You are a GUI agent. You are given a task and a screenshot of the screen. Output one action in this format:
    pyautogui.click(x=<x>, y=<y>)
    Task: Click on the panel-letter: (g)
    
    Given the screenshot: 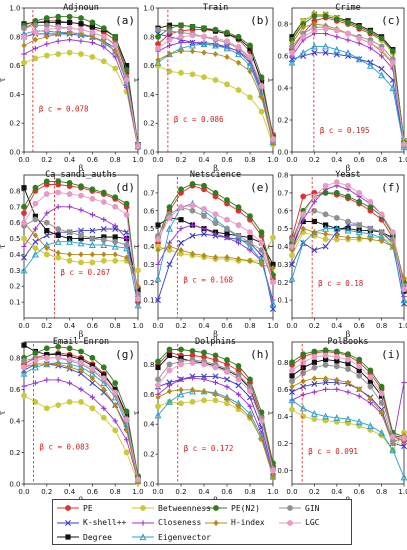 What is the action you would take?
    pyautogui.click(x=125, y=354)
    